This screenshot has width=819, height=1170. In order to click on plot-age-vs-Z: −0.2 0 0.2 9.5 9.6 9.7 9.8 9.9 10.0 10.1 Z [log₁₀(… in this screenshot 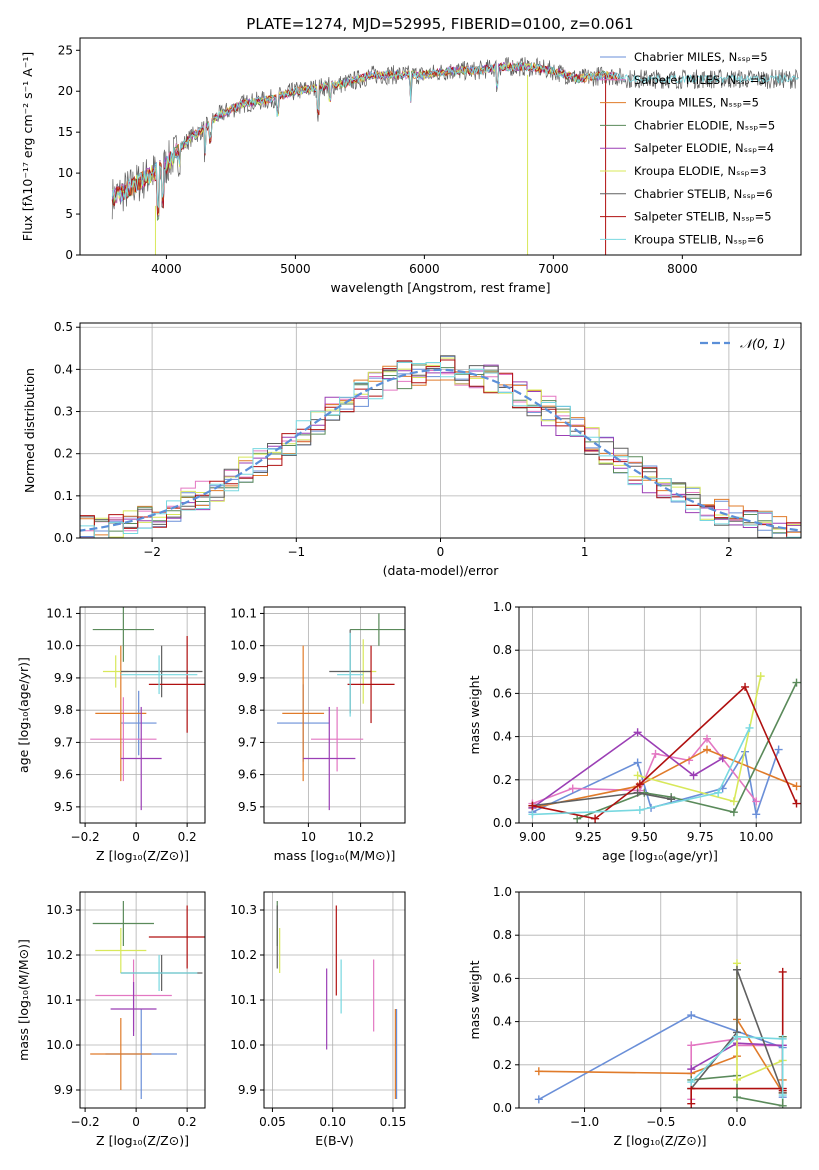, I will do `click(111, 734)`.